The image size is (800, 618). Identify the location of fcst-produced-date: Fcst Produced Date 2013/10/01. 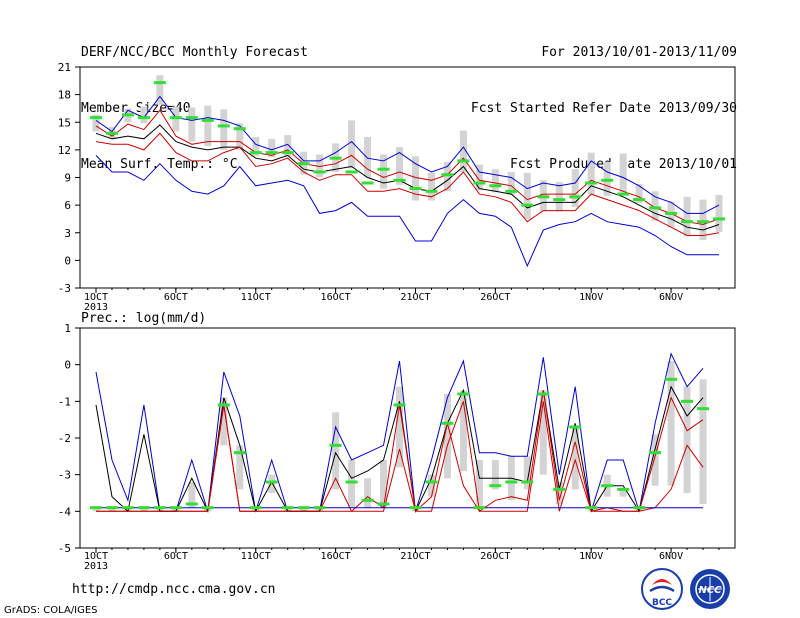
(623, 164).